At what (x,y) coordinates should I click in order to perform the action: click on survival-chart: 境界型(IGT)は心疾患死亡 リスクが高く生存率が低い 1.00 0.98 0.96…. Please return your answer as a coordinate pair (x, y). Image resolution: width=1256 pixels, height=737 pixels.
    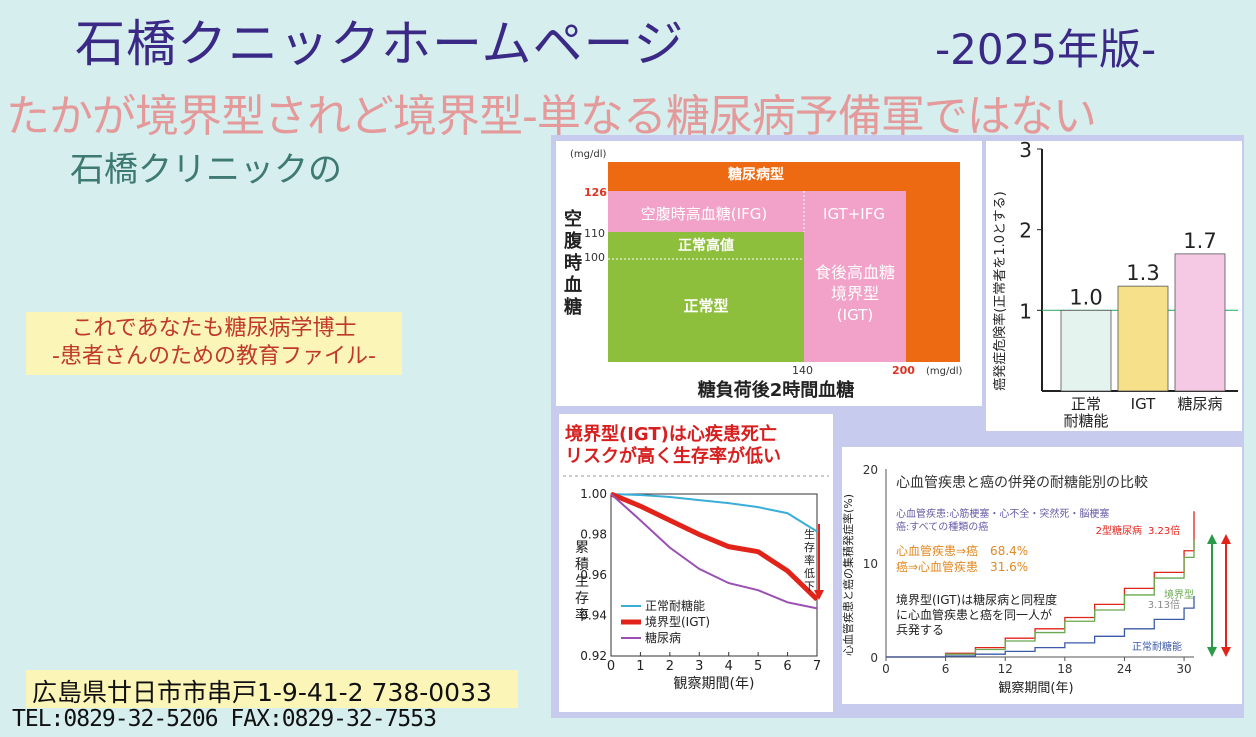
    Looking at the image, I should click on (696, 563).